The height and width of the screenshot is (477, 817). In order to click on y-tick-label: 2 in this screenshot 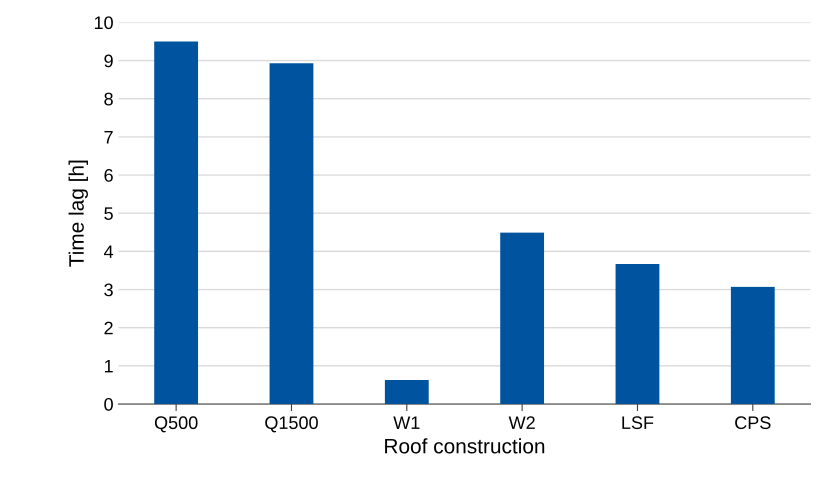, I will do `click(108, 328)`.